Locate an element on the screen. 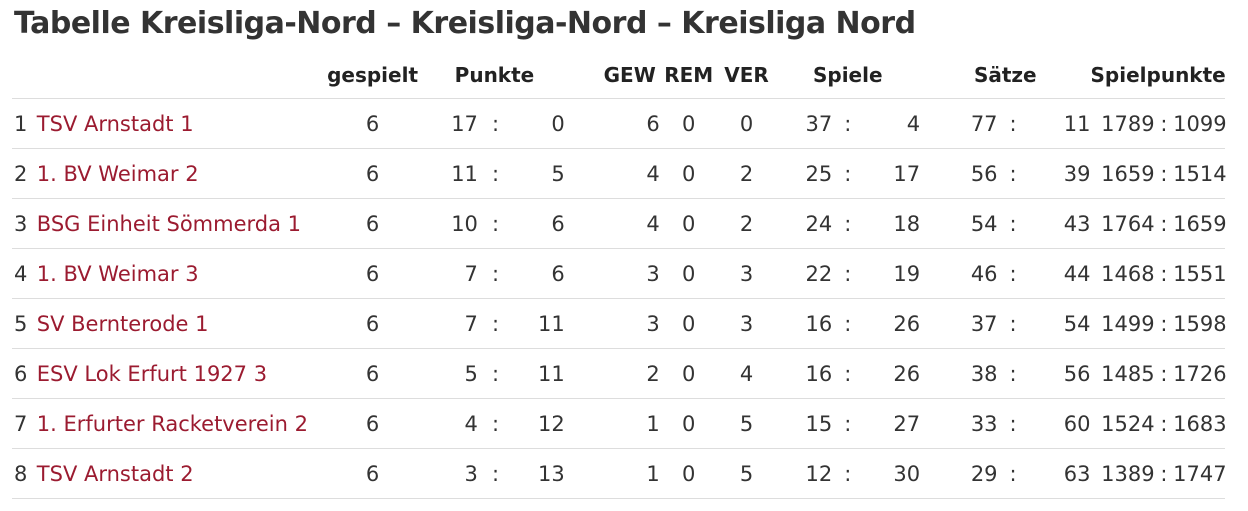 The image size is (1248, 511). games-against-cell: 17 is located at coordinates (892, 173).